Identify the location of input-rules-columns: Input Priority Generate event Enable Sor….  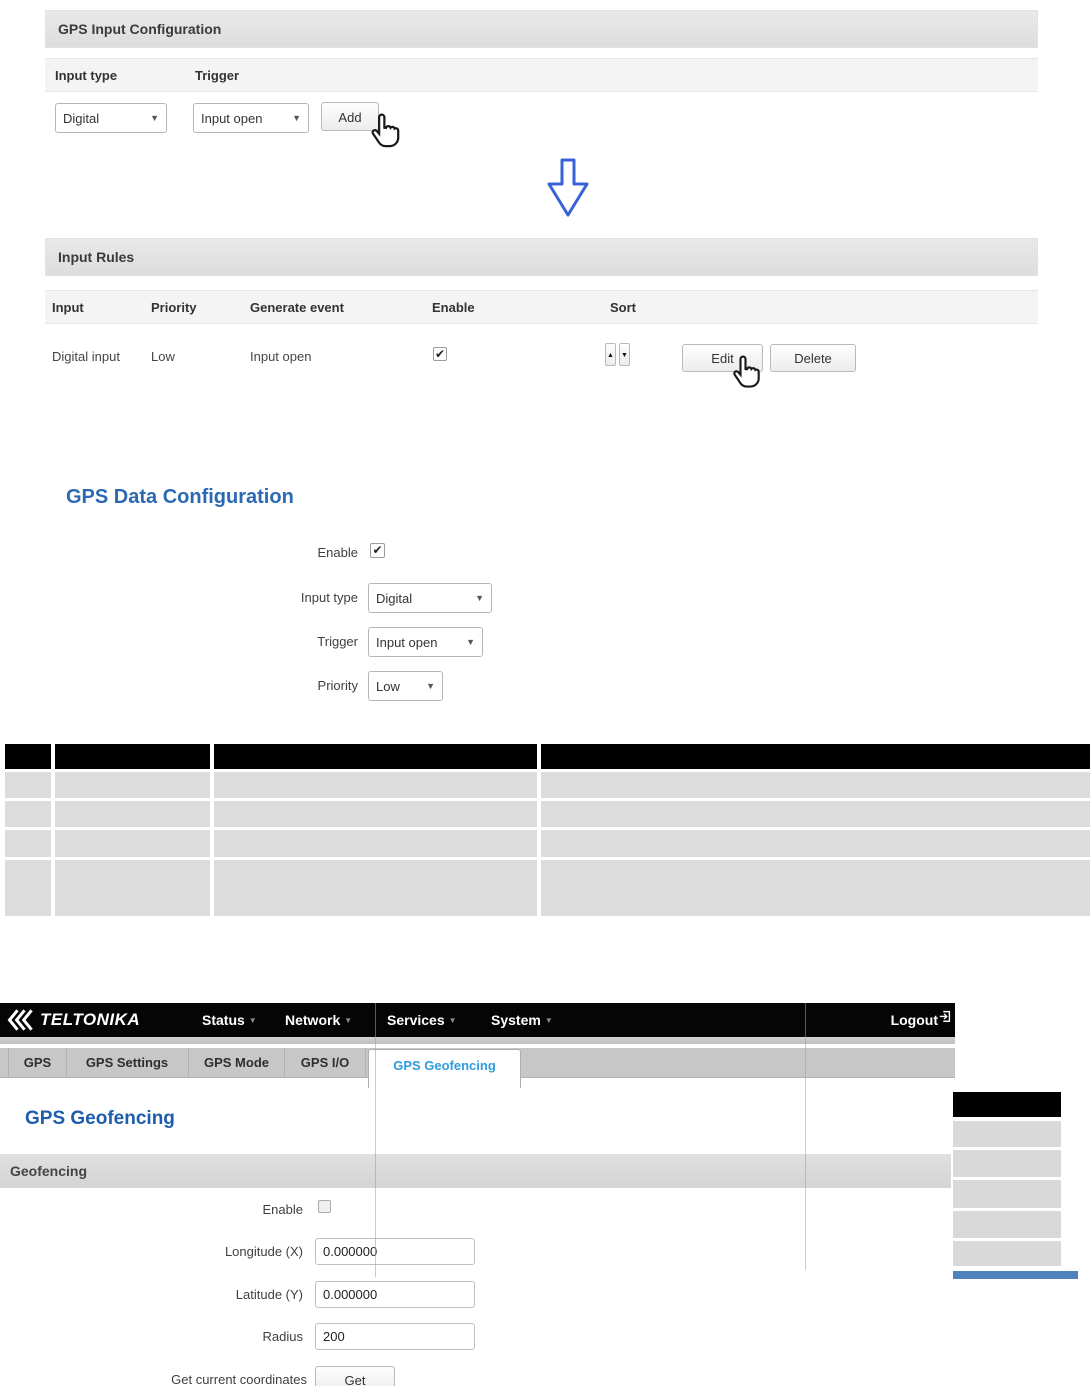
(541, 307).